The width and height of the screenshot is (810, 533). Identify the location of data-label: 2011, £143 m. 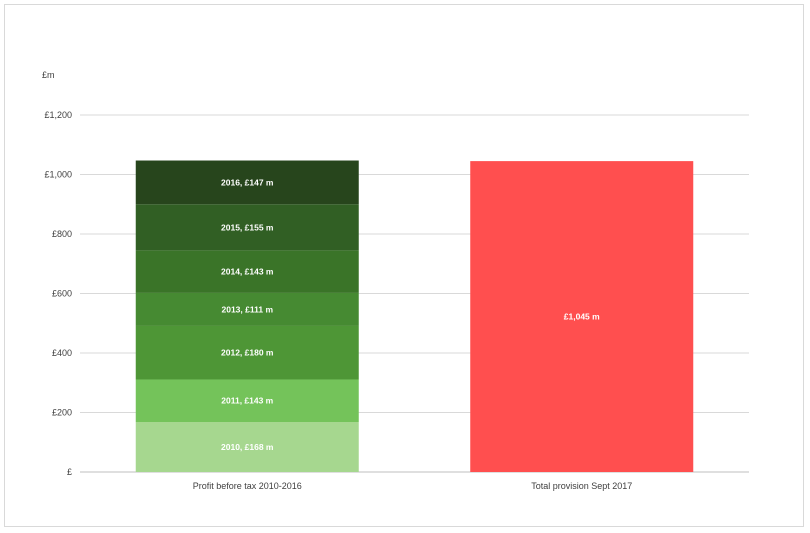
(247, 401).